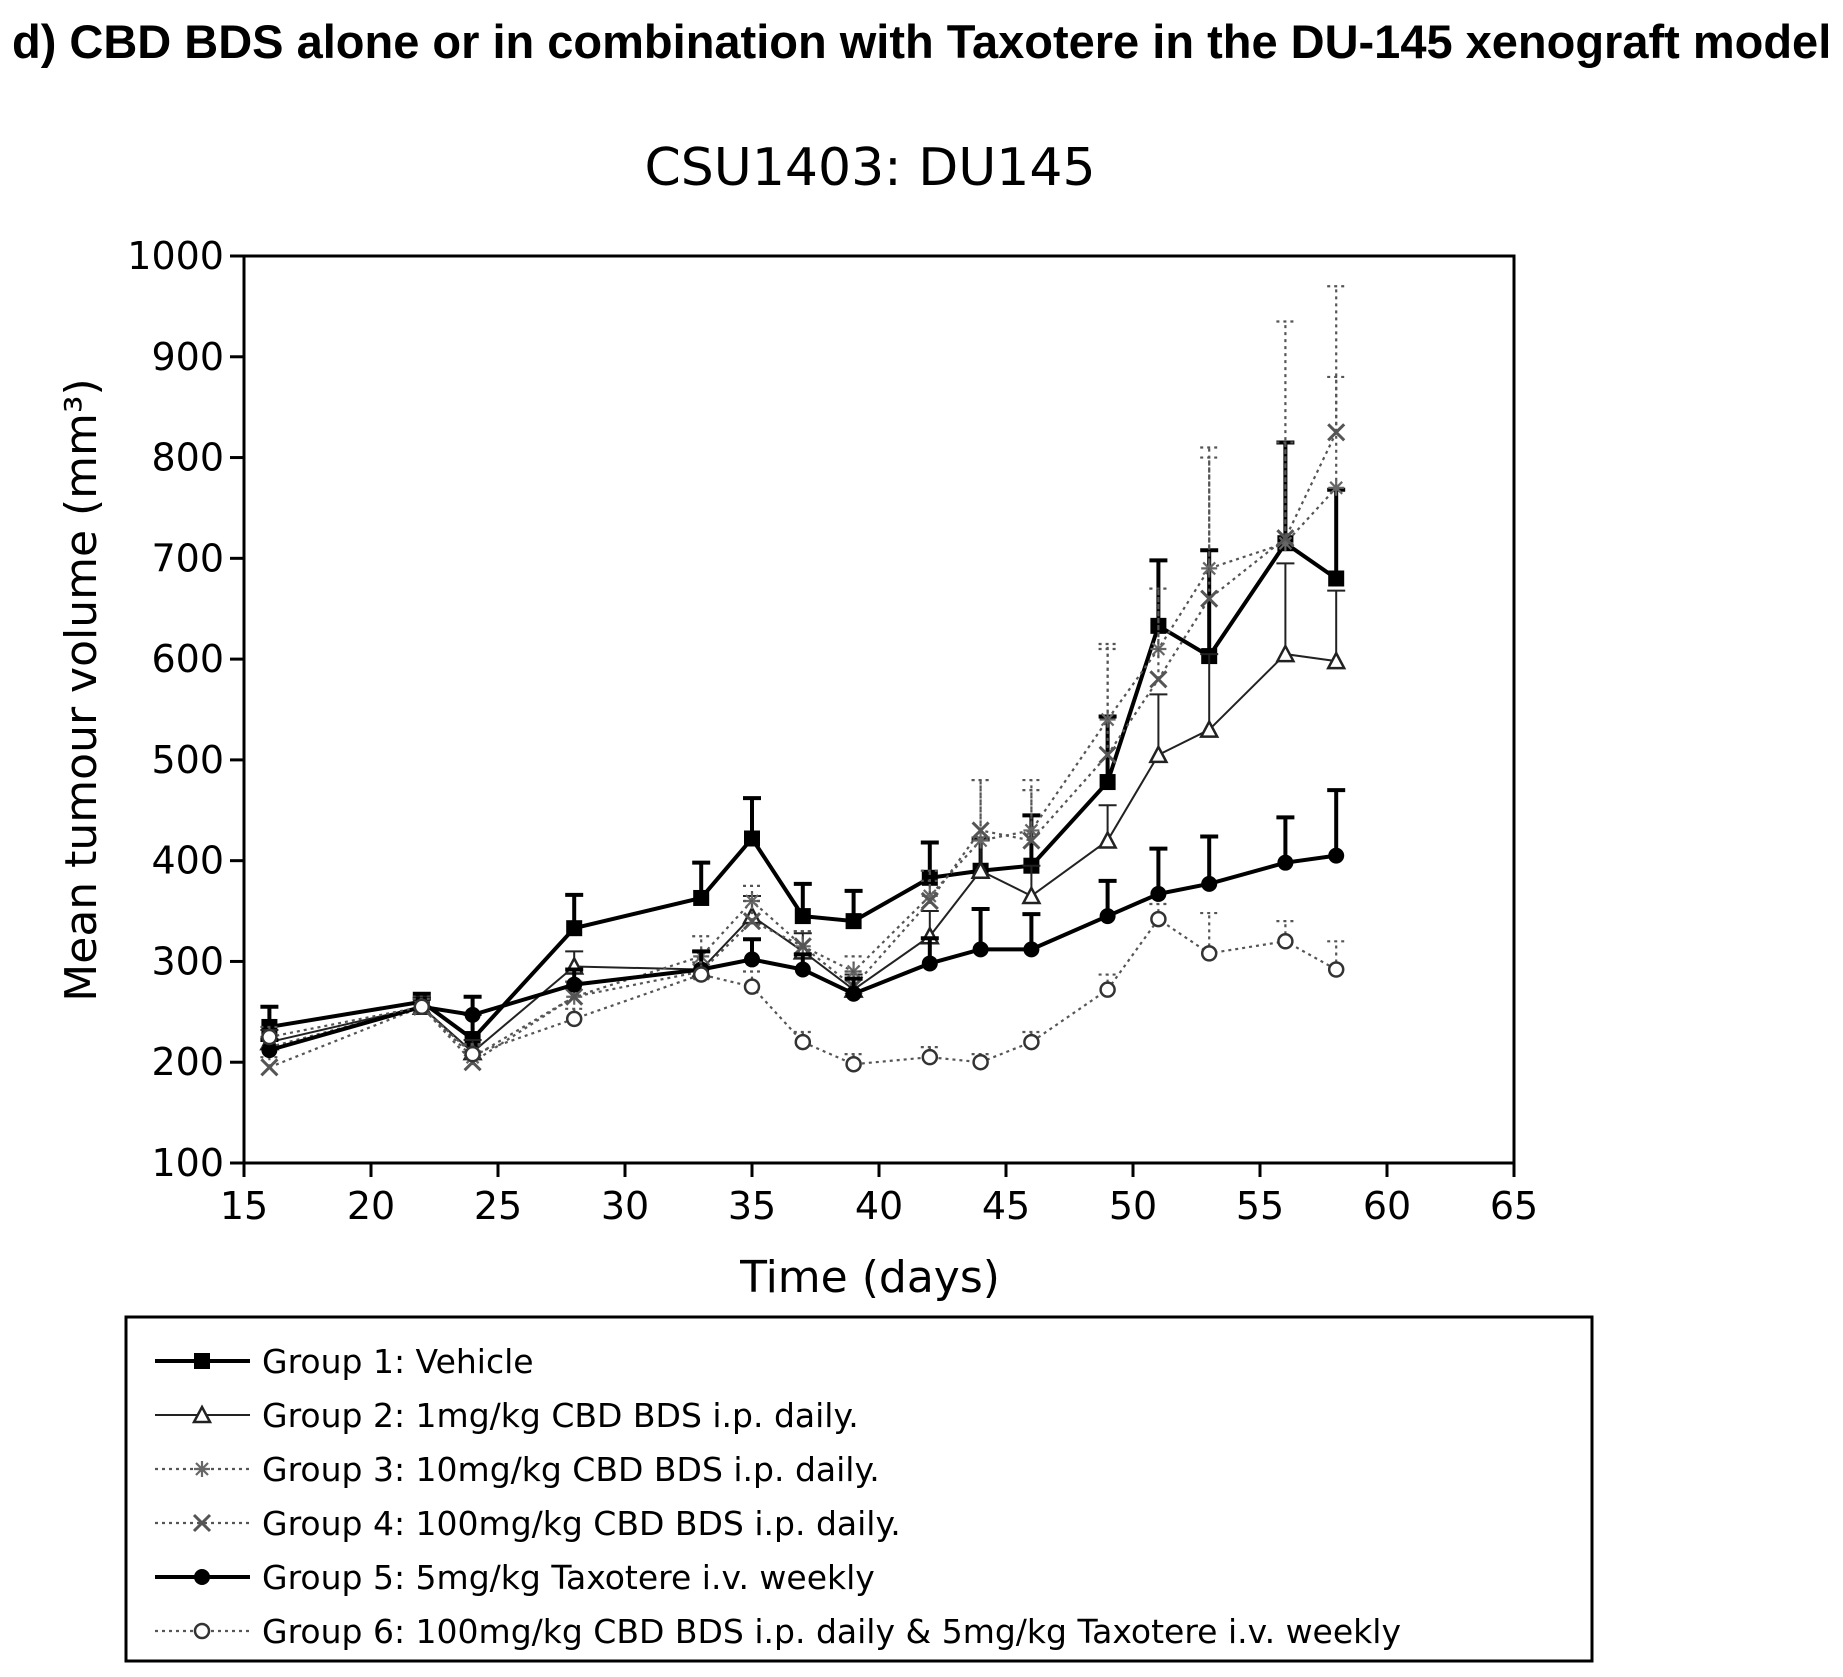 The height and width of the screenshot is (1677, 1843). What do you see at coordinates (581, 1523) in the screenshot?
I see `legend-label: Group 4: 100mg/kg CBD BDS i.p. daily.` at bounding box center [581, 1523].